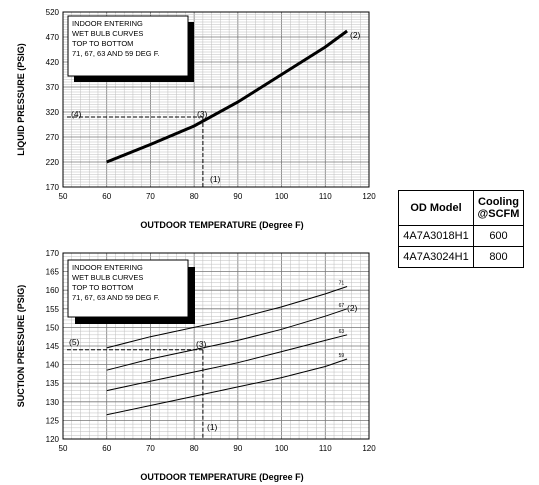 The image size is (539, 485). Describe the element at coordinates (498, 202) in the screenshot. I see `table-header-cooling-line1: Cooling` at that location.